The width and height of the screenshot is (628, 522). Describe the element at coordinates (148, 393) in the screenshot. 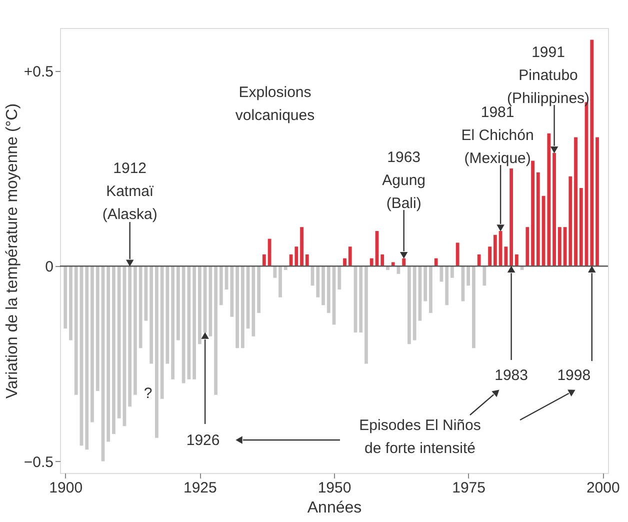

I see `annotation: ?` at that location.